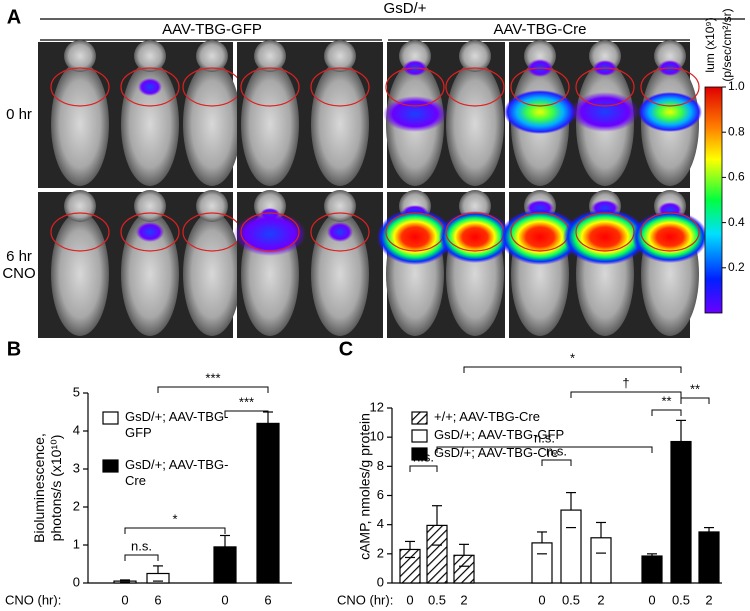 The width and height of the screenshot is (750, 611). I want to click on y-tick-label: 5, so click(76, 391).